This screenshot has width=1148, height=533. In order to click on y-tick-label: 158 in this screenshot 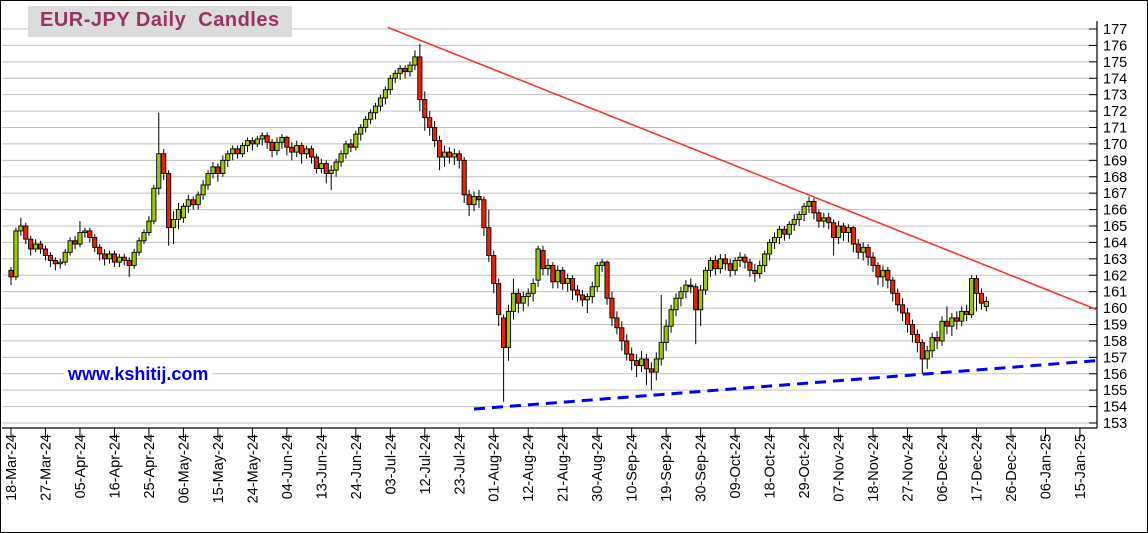, I will do `click(1115, 342)`.